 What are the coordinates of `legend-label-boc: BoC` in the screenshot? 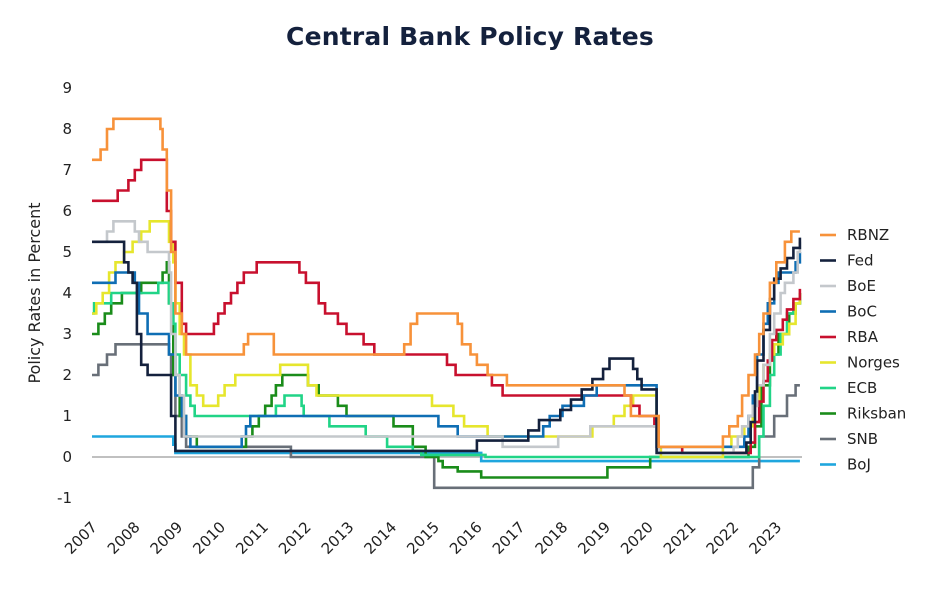 It's located at (862, 312).